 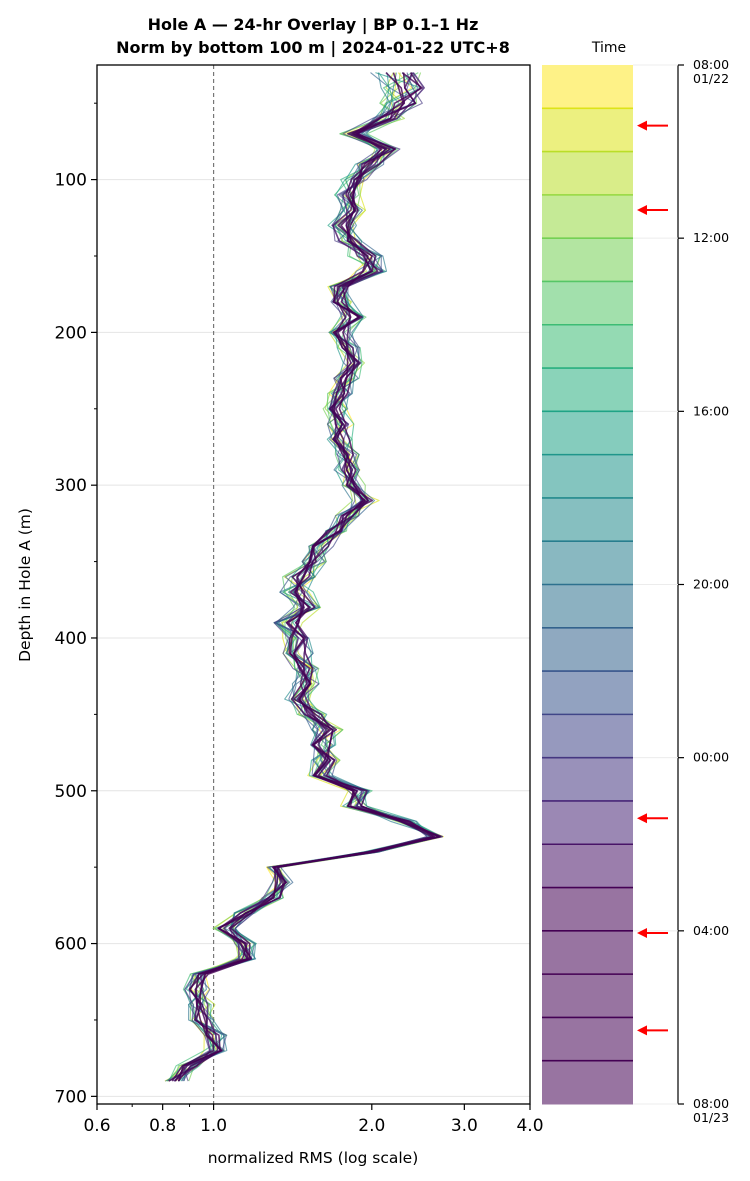 What do you see at coordinates (652, 578) in the screenshot?
I see `event-arrows` at bounding box center [652, 578].